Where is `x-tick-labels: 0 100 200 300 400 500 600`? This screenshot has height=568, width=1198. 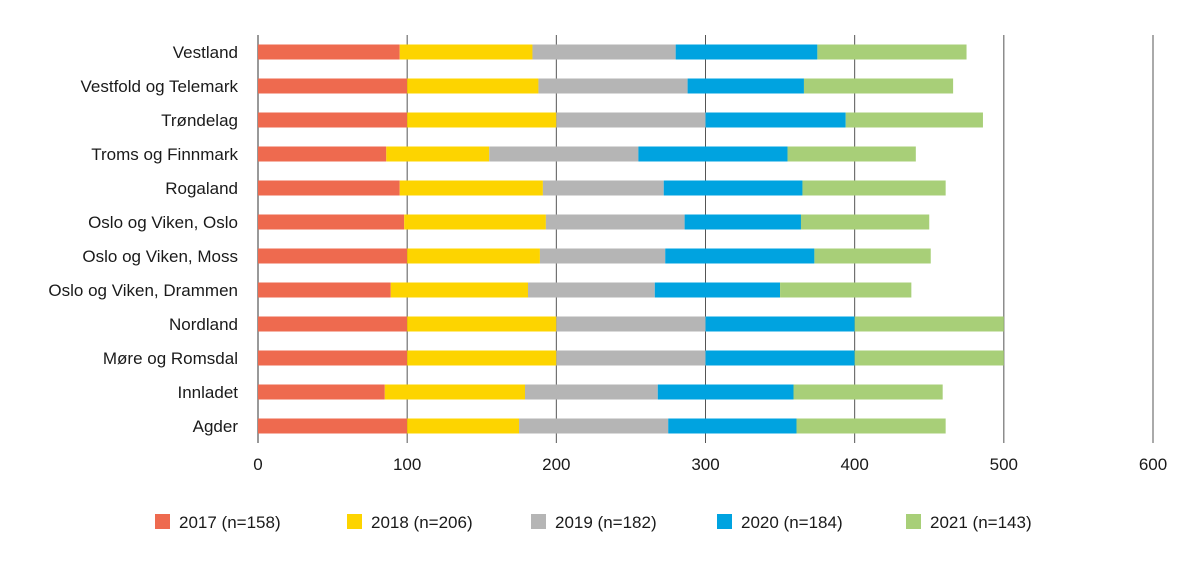
x-tick-labels: 0 100 200 300 400 500 600 is located at coordinates (710, 464).